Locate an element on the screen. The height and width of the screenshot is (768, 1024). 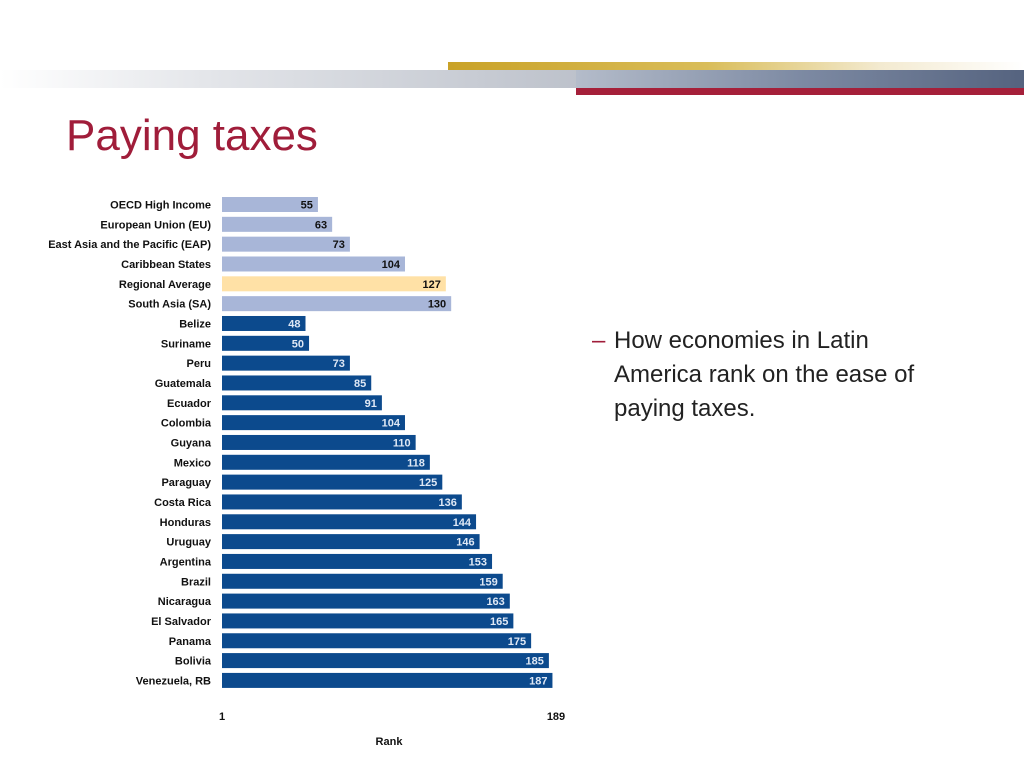
category-label-european-union-eu: European Union (EU) is located at coordinates (155, 225).